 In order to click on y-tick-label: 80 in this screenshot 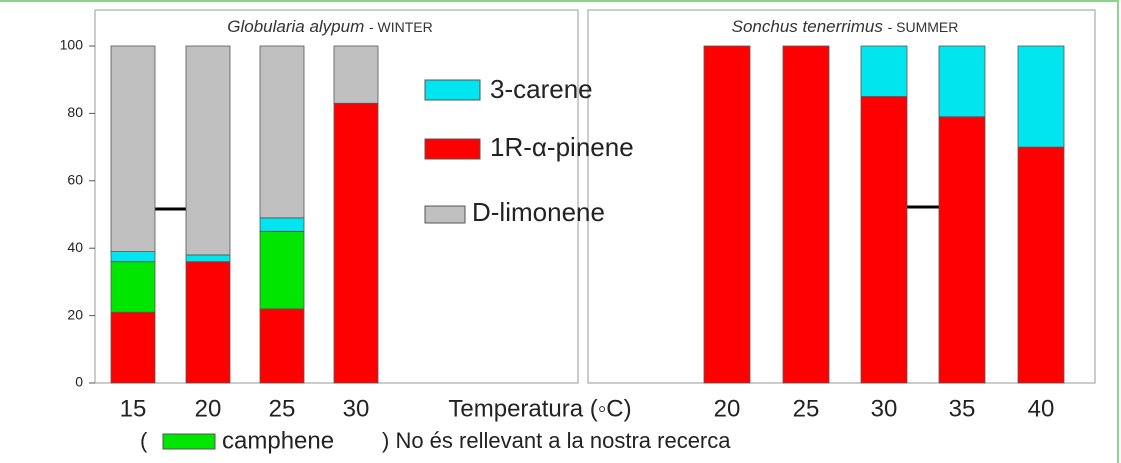, I will do `click(75, 112)`.